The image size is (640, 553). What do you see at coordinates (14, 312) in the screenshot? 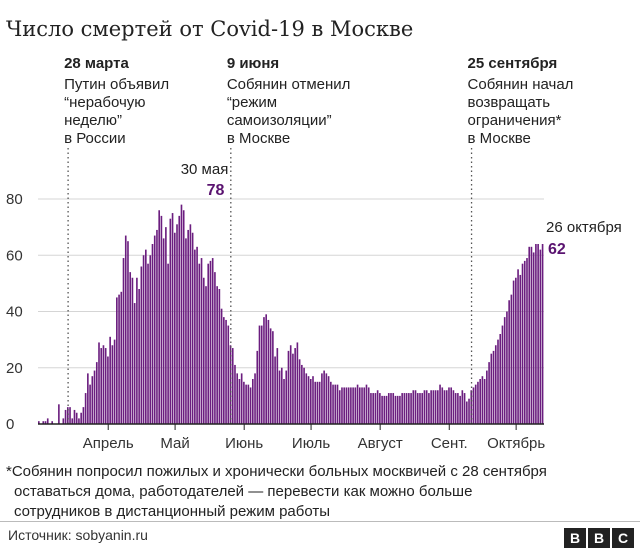
I see `y-tick-label: 40` at bounding box center [14, 312].